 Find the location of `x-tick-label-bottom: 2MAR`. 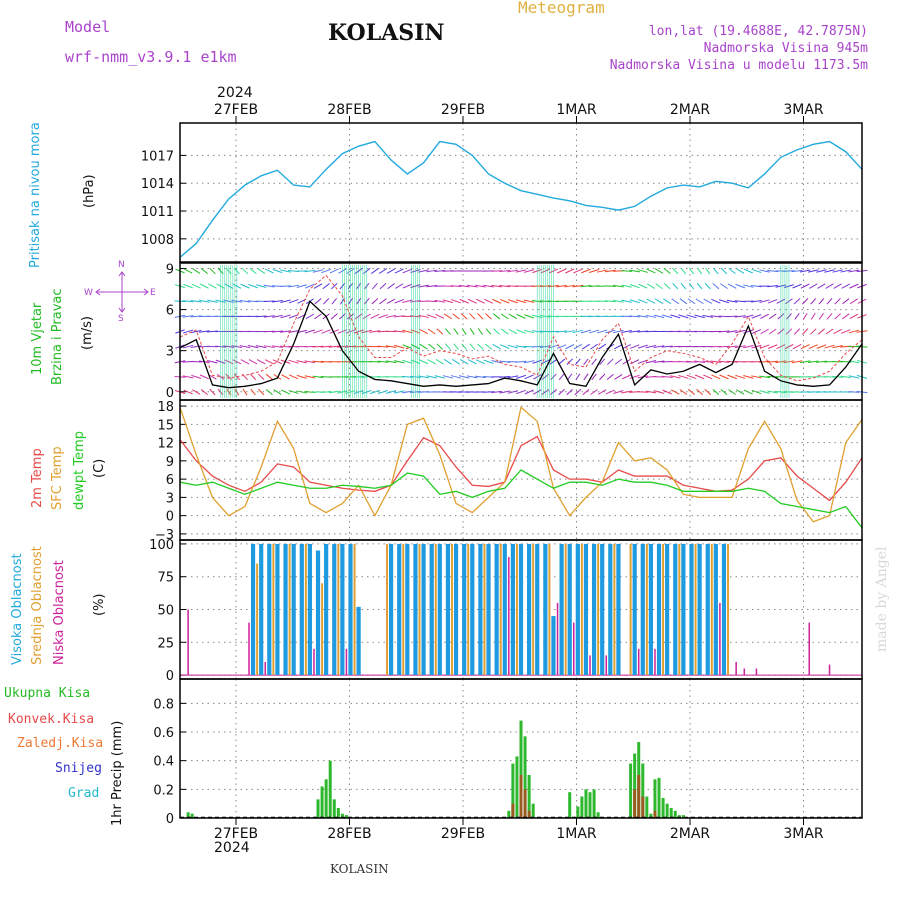

x-tick-label-bottom: 2MAR is located at coordinates (690, 834).